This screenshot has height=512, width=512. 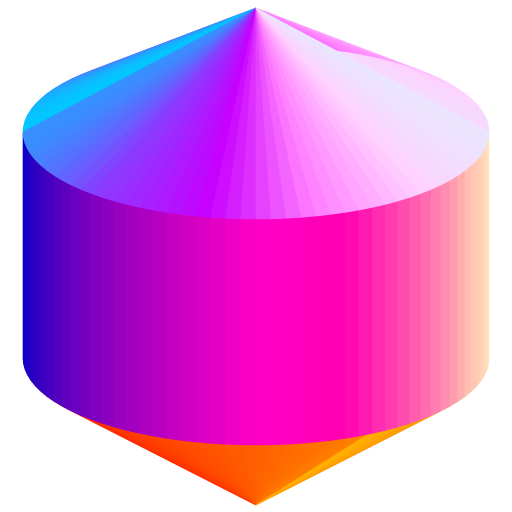 I want to click on top-cone-facet, so click(x=372, y=73).